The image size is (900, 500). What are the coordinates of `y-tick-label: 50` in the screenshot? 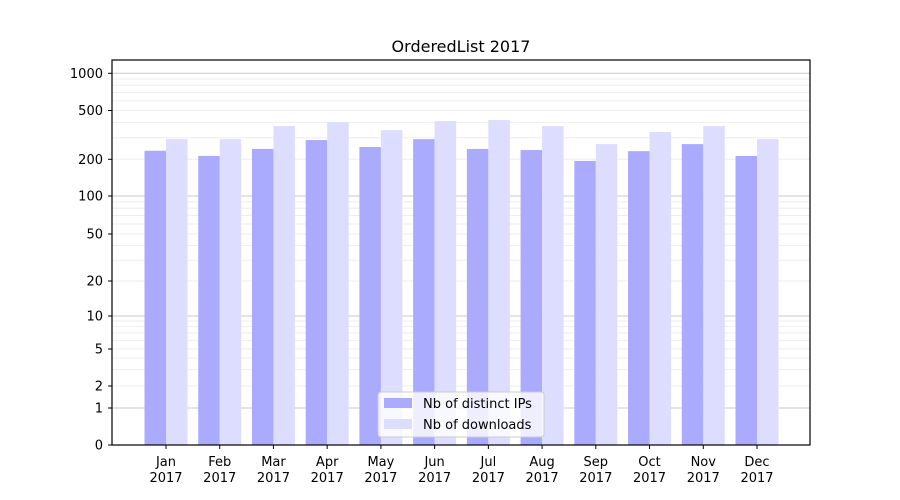 It's located at (94, 235).